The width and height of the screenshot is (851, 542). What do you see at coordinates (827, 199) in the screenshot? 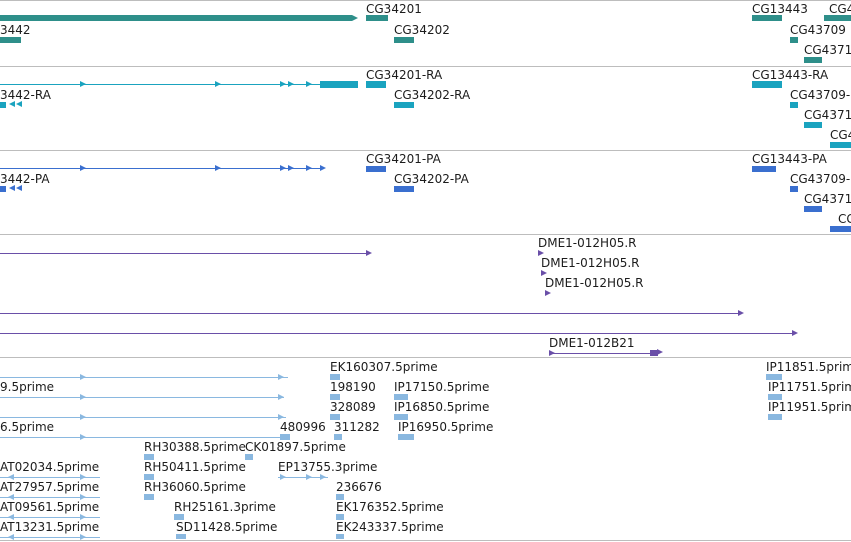
I see `protein-label: CG4371` at bounding box center [827, 199].